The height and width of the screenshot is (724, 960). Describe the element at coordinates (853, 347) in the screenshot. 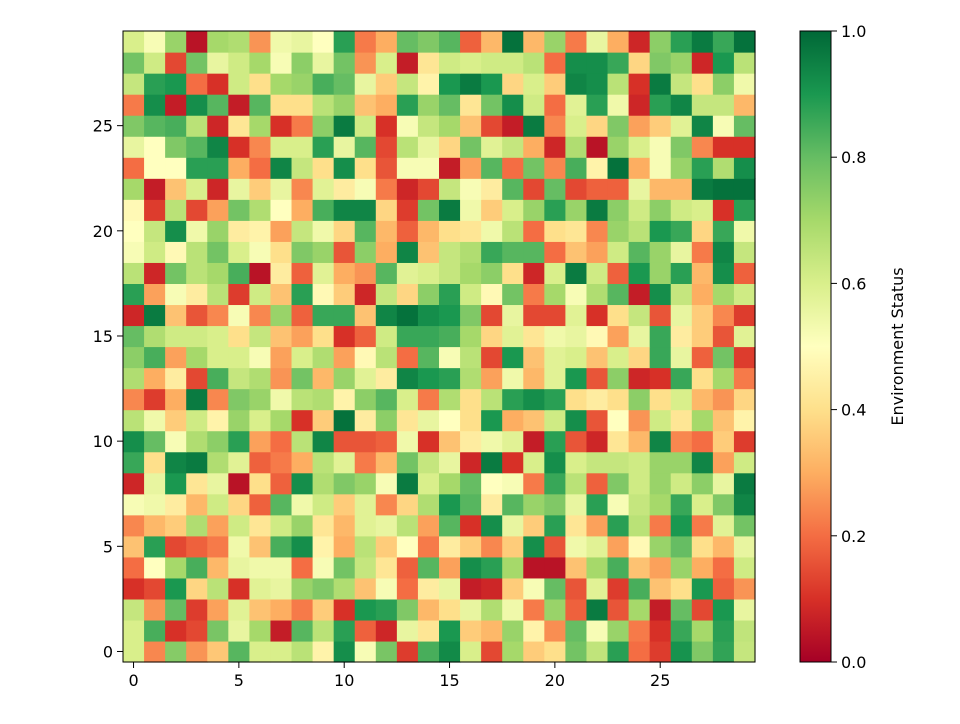

I see `colorbar: 0.0 0.2 0.4 0.6 0.8 1.0 Environment Status` at that location.